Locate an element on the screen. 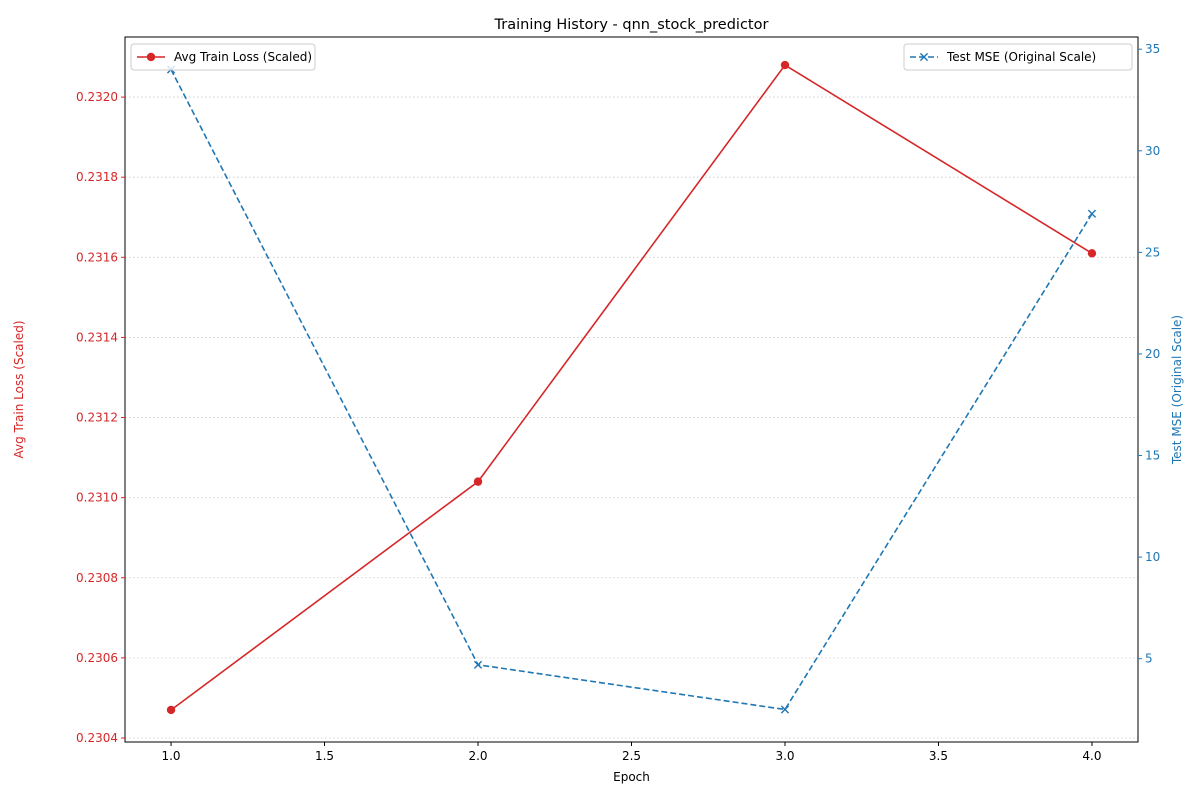 The width and height of the screenshot is (1200, 800). x-tick-label: 1.5 is located at coordinates (324, 756).